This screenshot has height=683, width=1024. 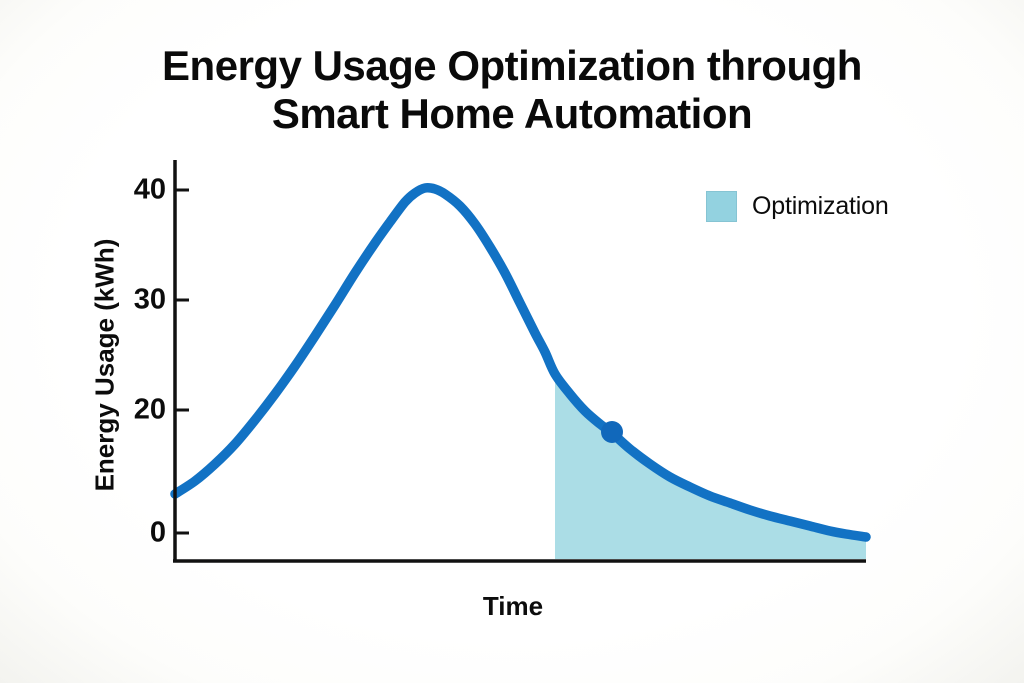 I want to click on chart-title-line1: Energy Usage Optimization through, so click(x=512, y=65).